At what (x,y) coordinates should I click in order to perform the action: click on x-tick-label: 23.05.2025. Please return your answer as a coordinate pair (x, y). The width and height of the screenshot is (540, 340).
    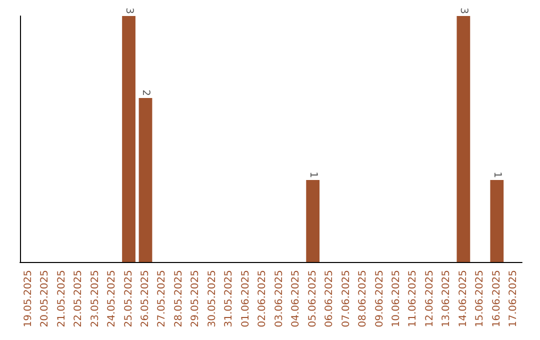
    Looking at the image, I should click on (95, 299).